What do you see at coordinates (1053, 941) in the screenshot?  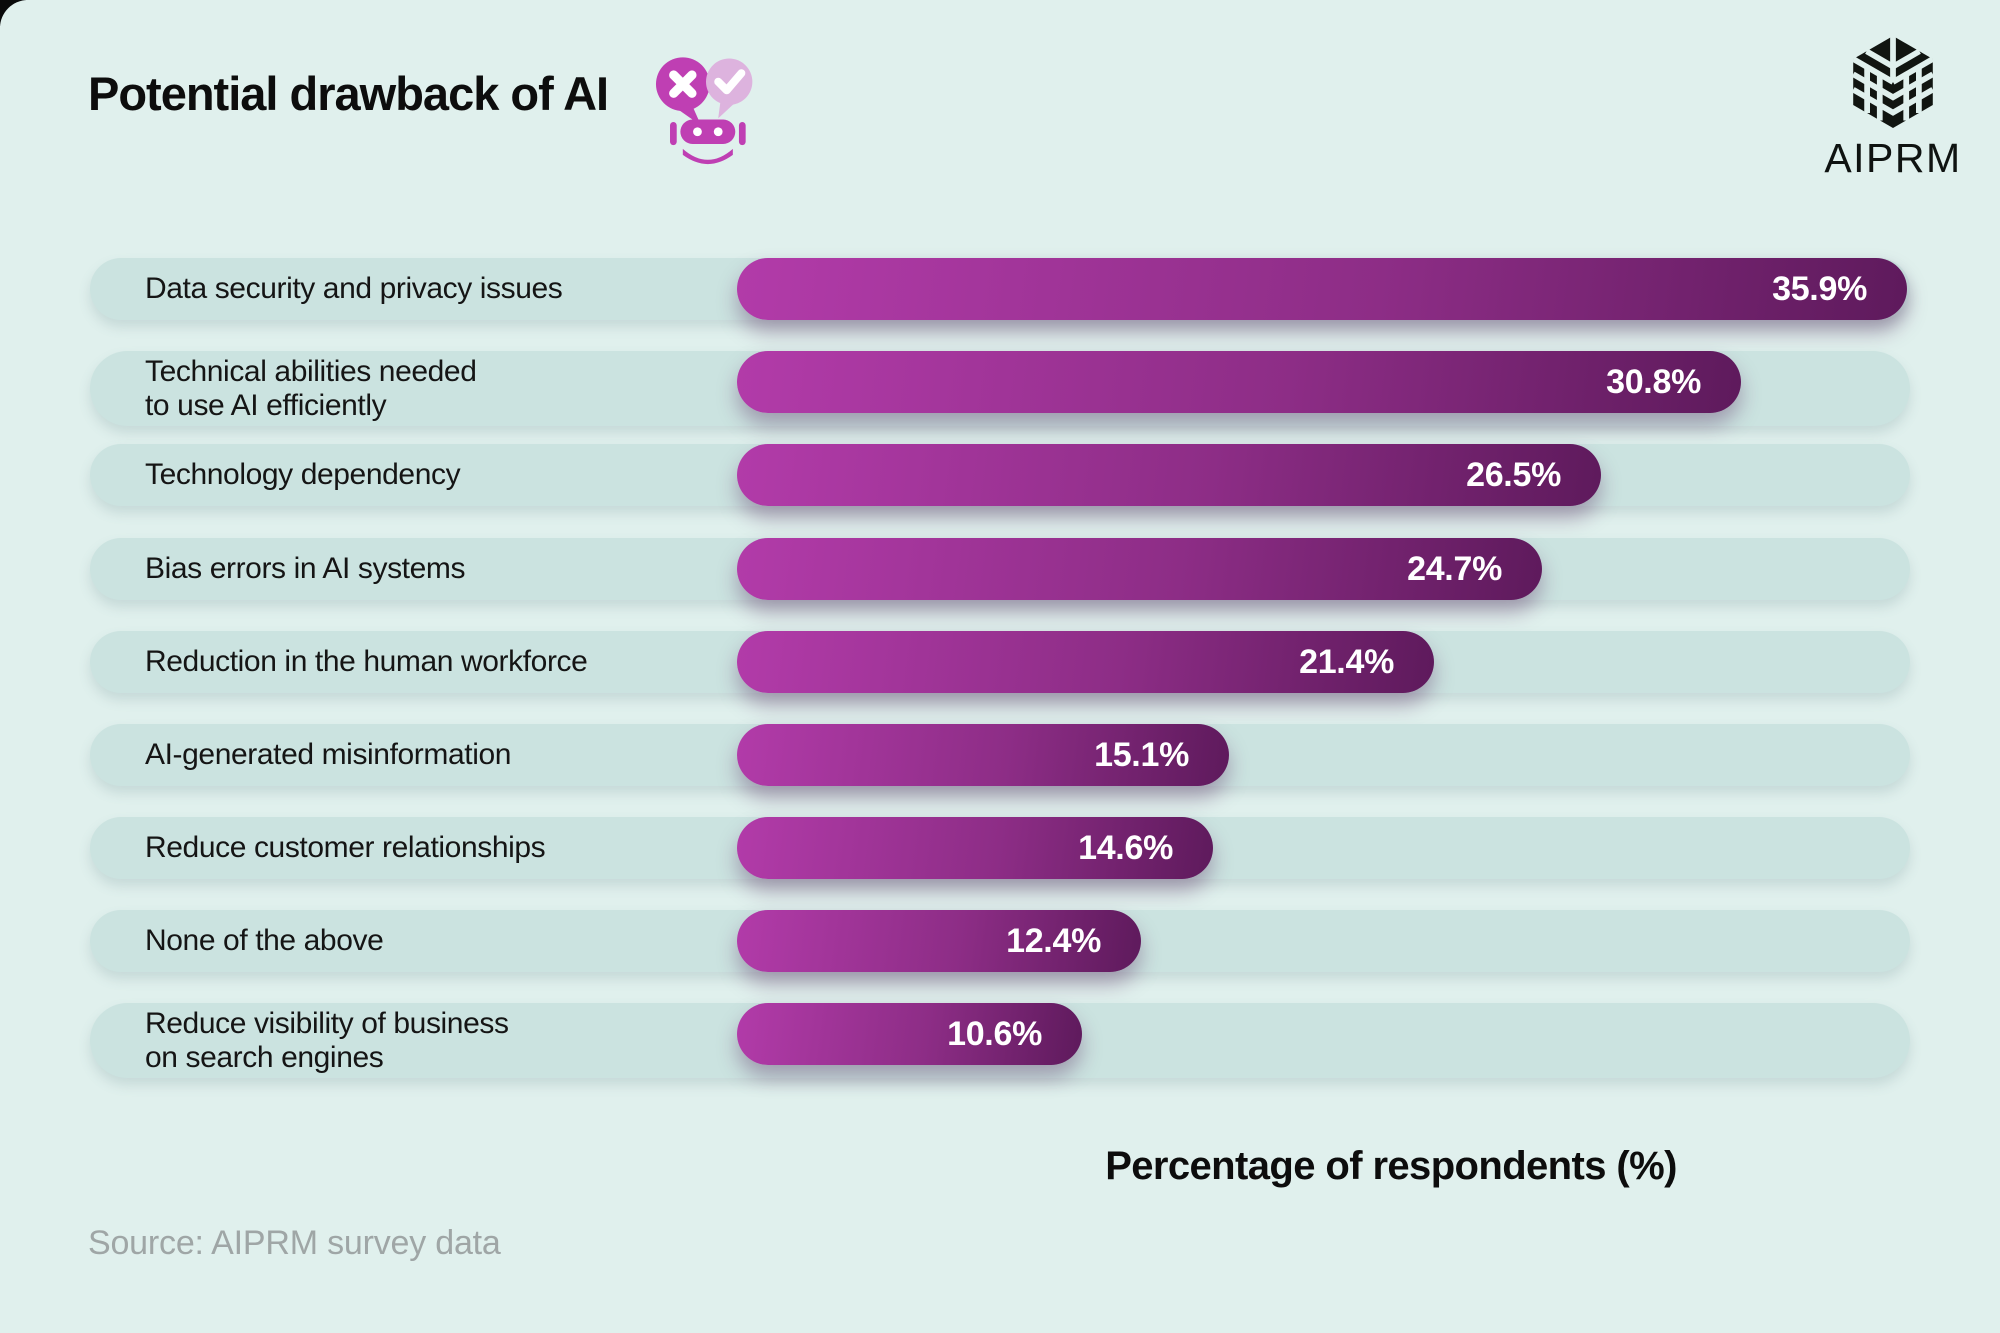 I see `value-label: 12.4%` at bounding box center [1053, 941].